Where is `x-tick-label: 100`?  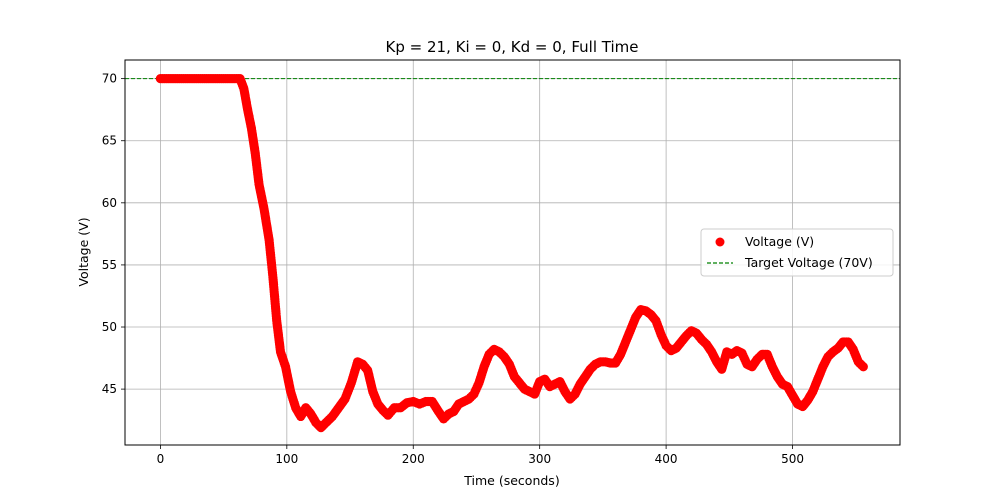
x-tick-label: 100 is located at coordinates (286, 459).